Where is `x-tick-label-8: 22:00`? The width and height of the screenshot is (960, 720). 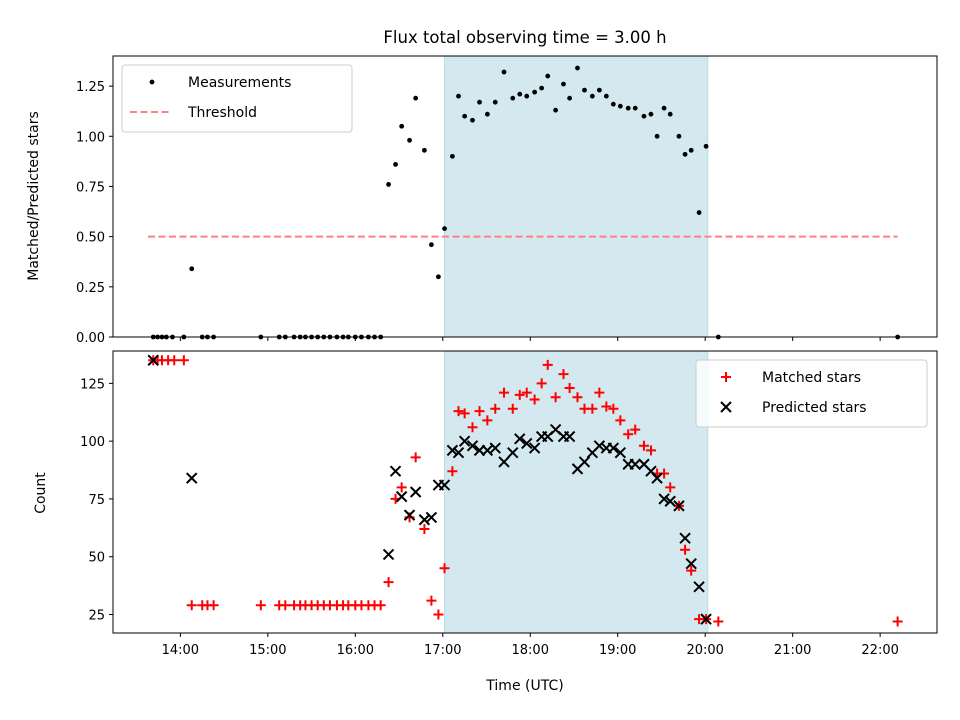 x-tick-label-8: 22:00 is located at coordinates (879, 650).